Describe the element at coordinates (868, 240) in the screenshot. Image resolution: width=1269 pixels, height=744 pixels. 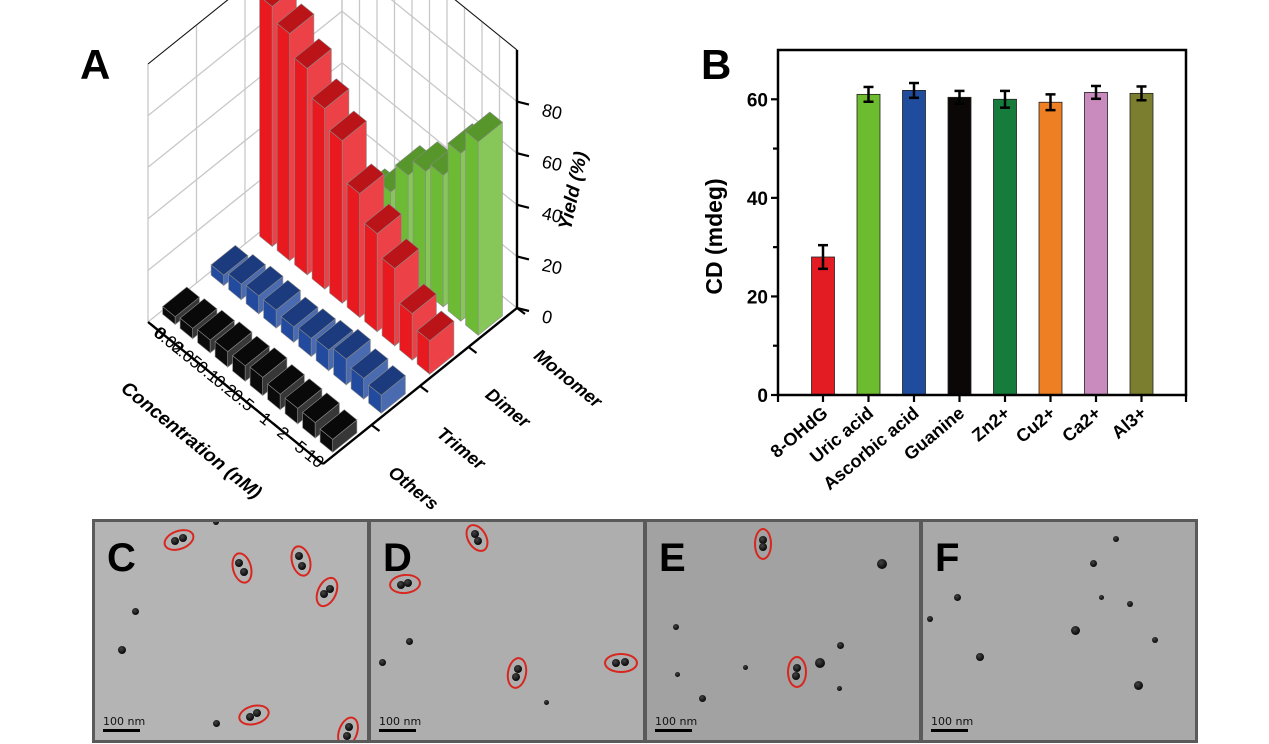
I see `bar-uric-acid` at that location.